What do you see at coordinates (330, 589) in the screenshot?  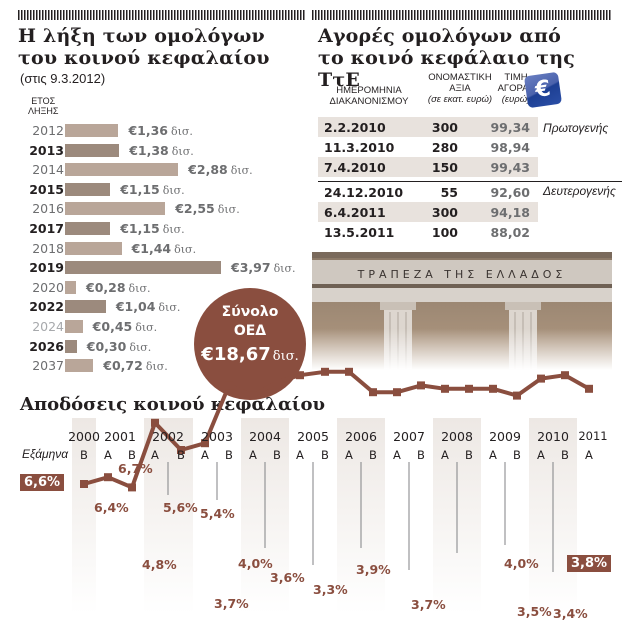 I see `point-label: 3,3%` at bounding box center [330, 589].